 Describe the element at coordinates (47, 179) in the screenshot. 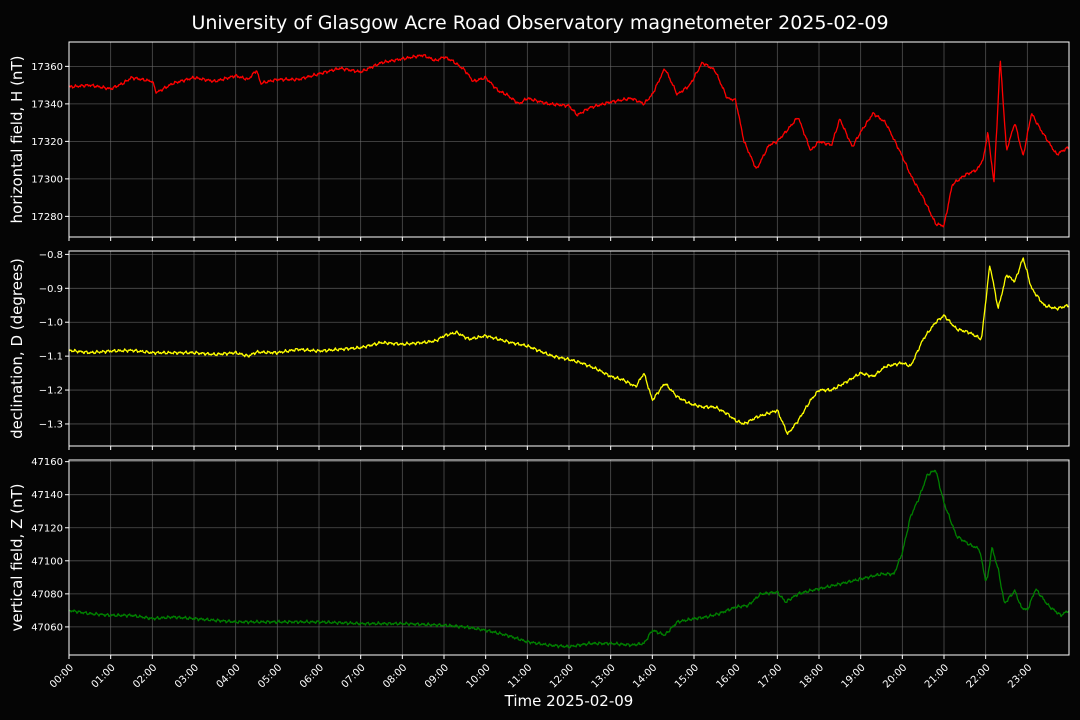

I see `y-tick-label: 17300` at that location.